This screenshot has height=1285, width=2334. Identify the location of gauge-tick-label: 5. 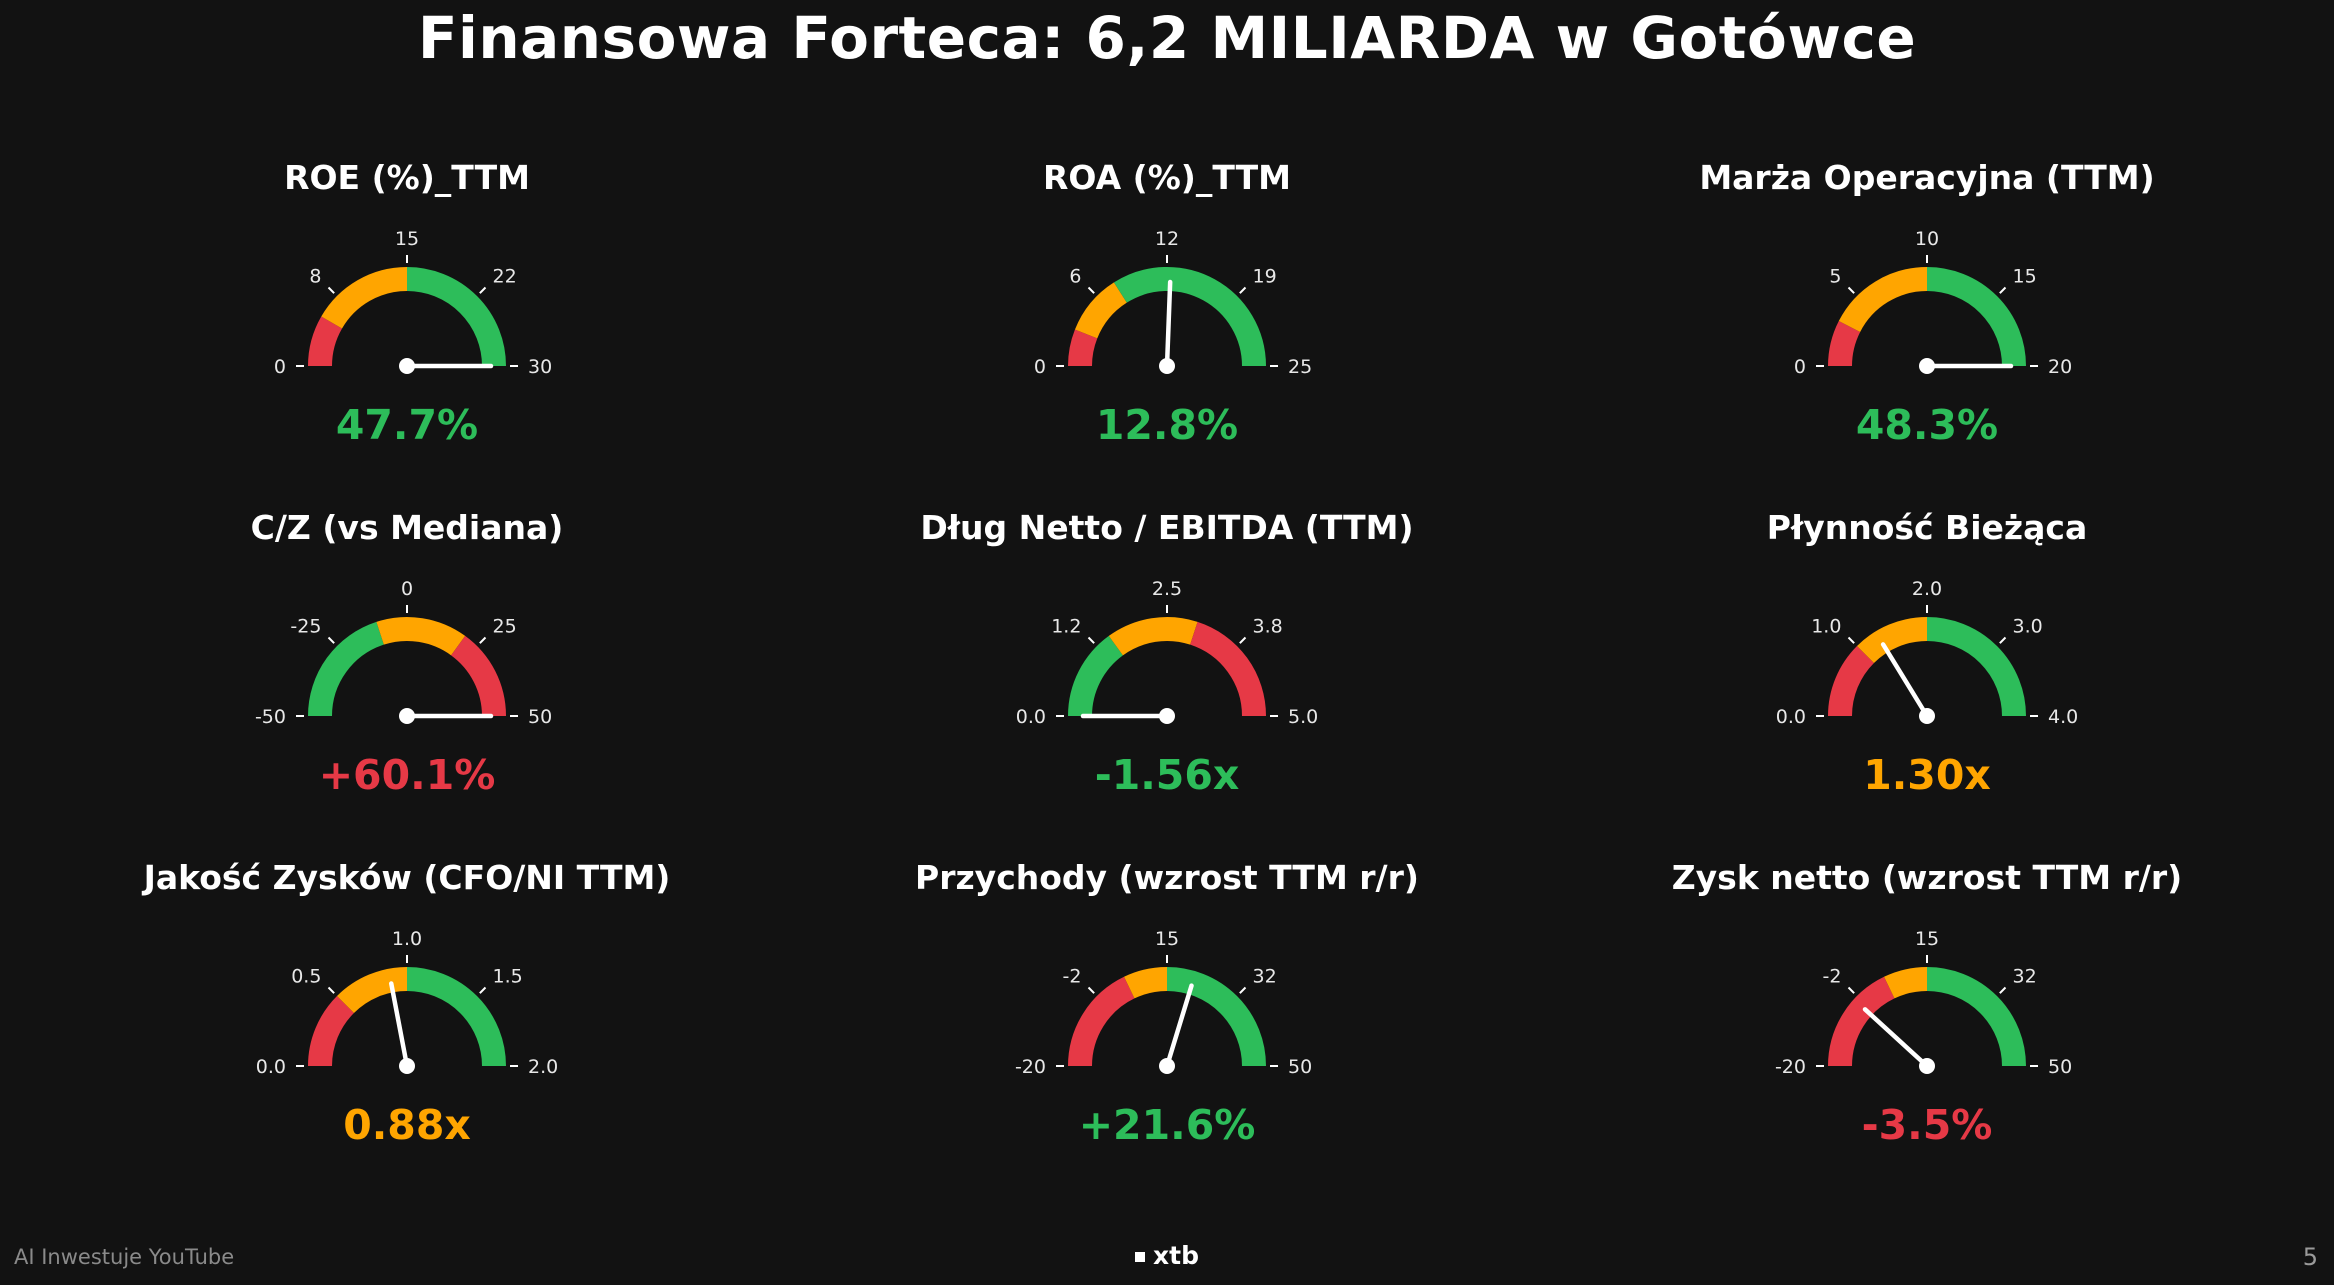
(1835, 276).